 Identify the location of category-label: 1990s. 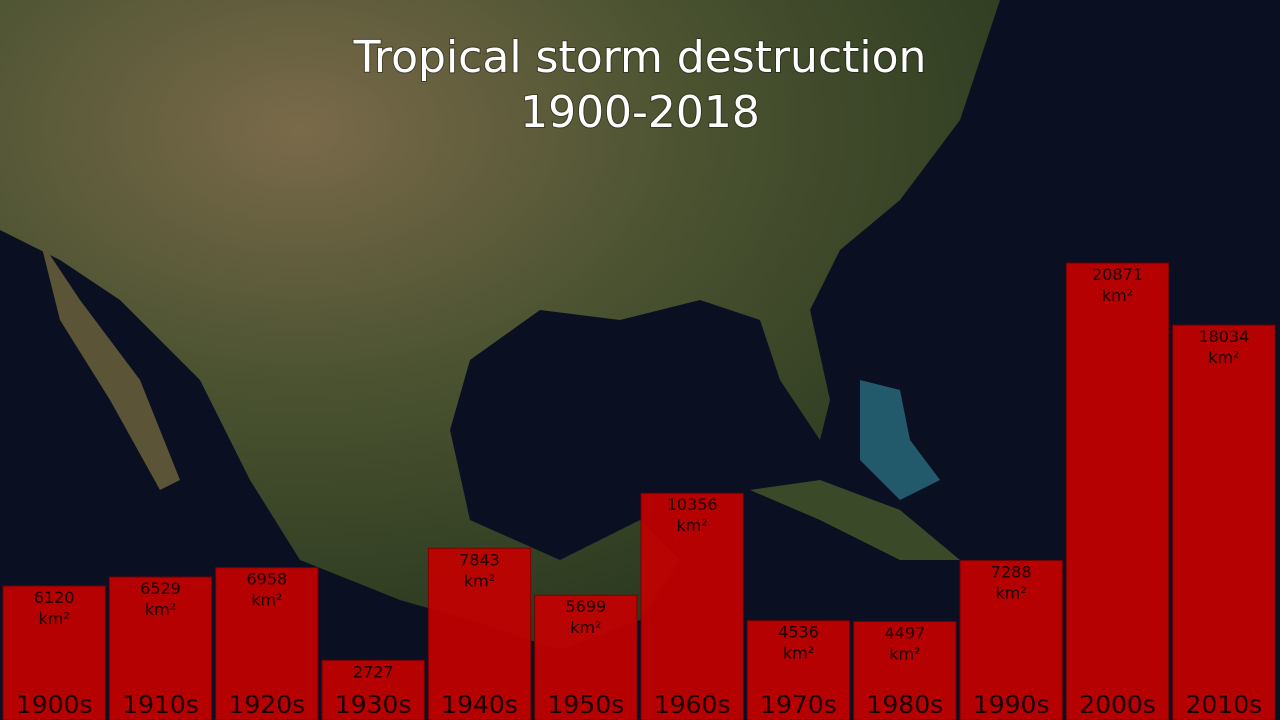
(1011, 704).